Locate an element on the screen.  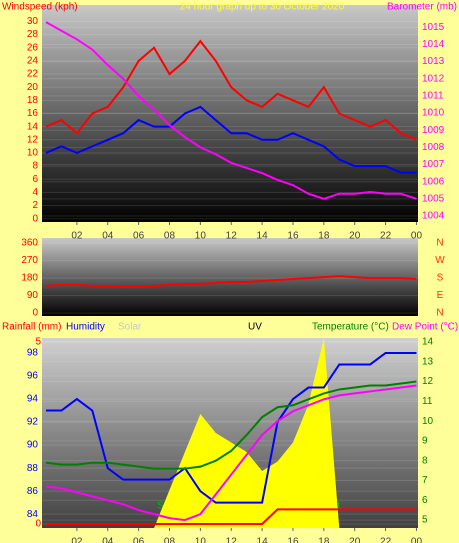
y2-axis-label: Barometer (mb) is located at coordinates (422, 7).